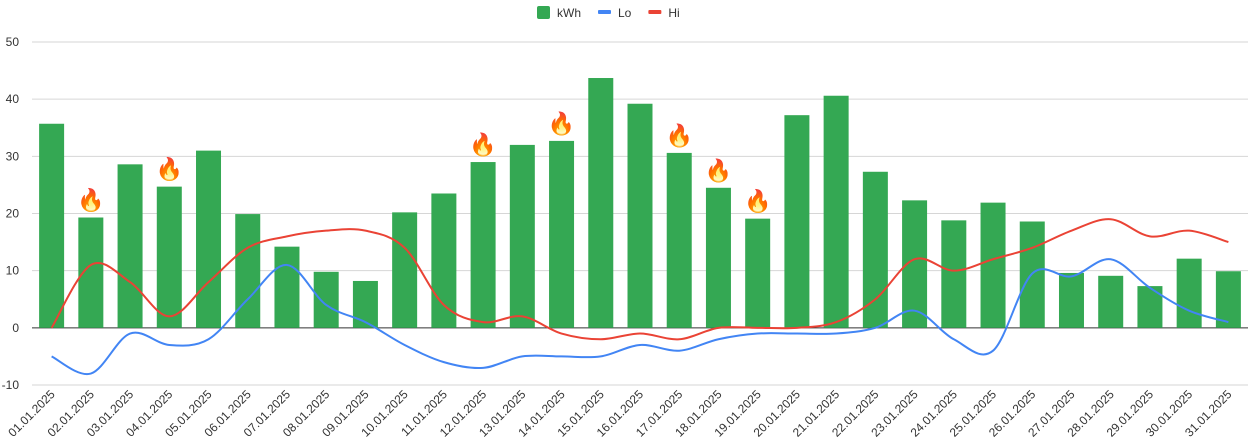 This screenshot has height=447, width=1259. I want to click on legend-item-lo: Lo, so click(615, 13).